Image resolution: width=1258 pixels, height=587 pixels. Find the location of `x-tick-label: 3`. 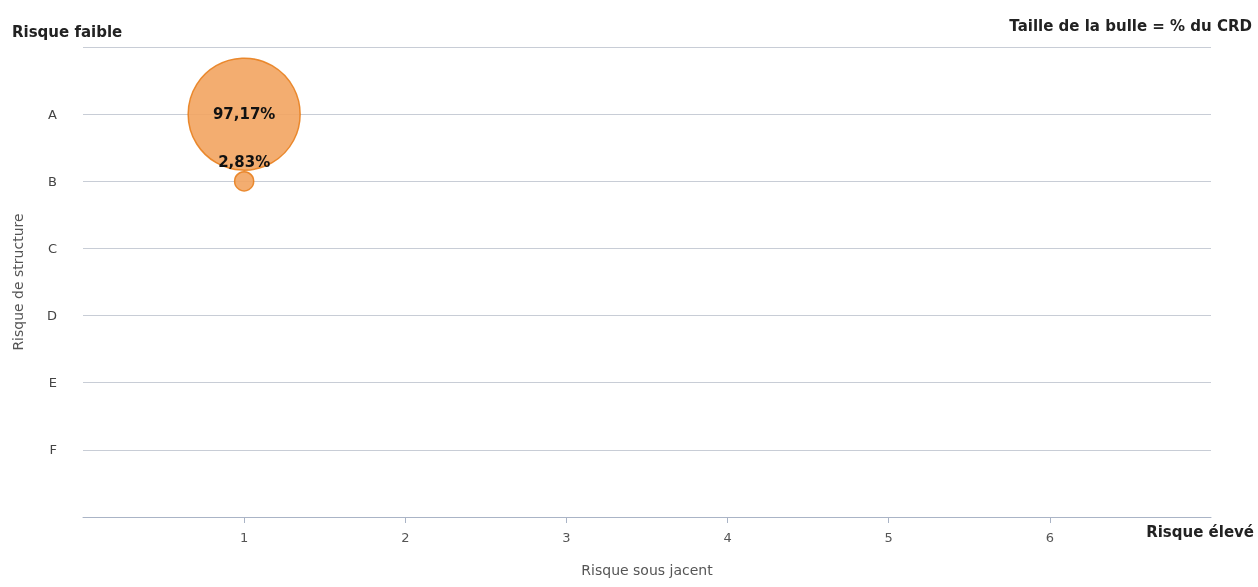

x-tick-label: 3 is located at coordinates (566, 537).